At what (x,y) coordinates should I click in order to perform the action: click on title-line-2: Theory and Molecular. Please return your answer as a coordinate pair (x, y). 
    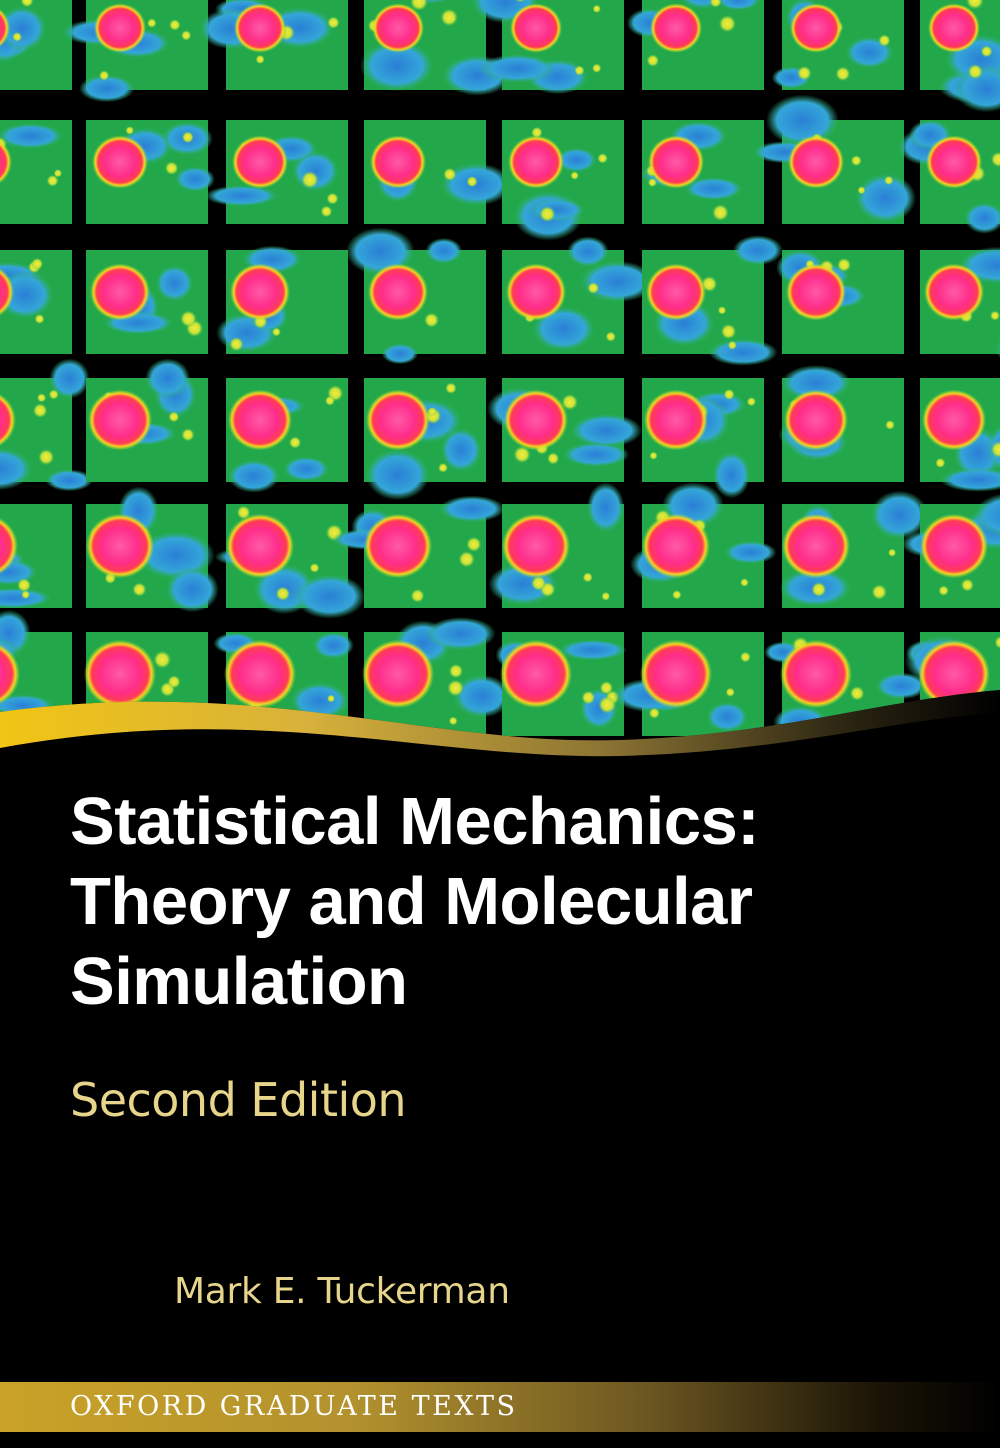
    Looking at the image, I should click on (411, 901).